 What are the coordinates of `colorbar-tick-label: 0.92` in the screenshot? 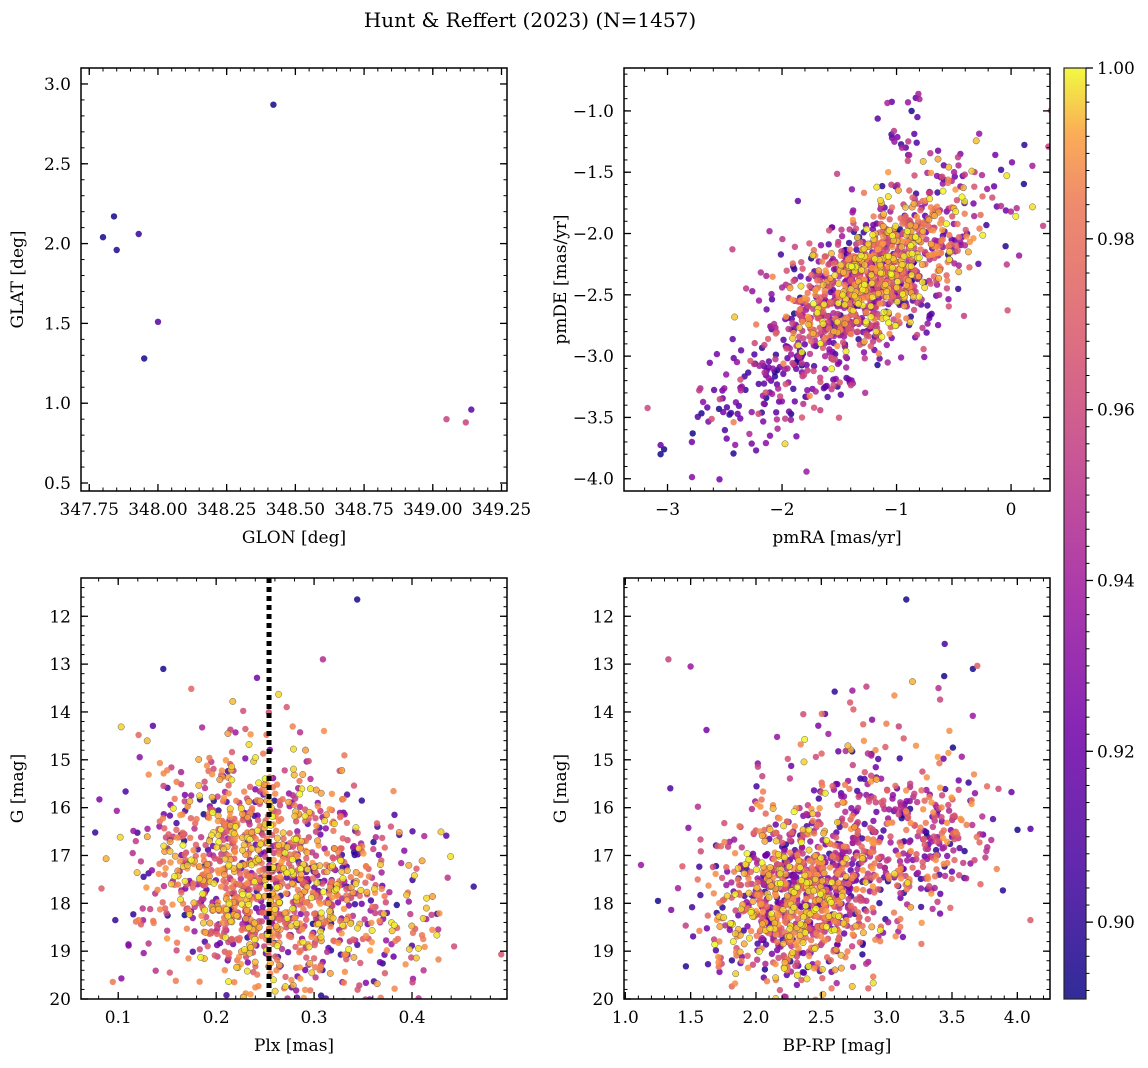 It's located at (1116, 752).